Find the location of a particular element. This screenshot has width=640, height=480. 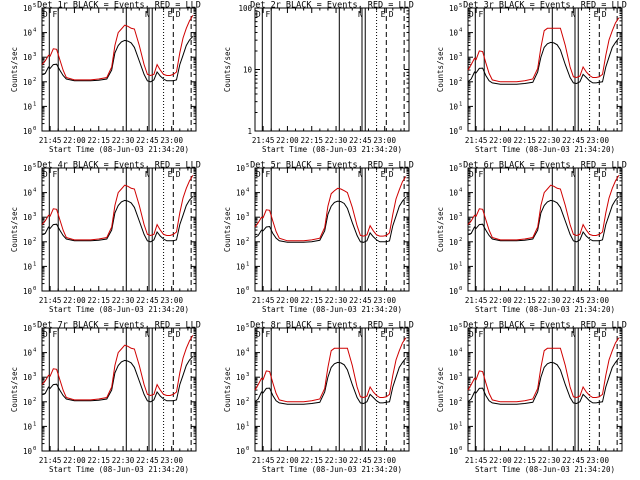

panel-title: Det 8r BLACK = Events, RED = LLD is located at coordinates (332, 326).